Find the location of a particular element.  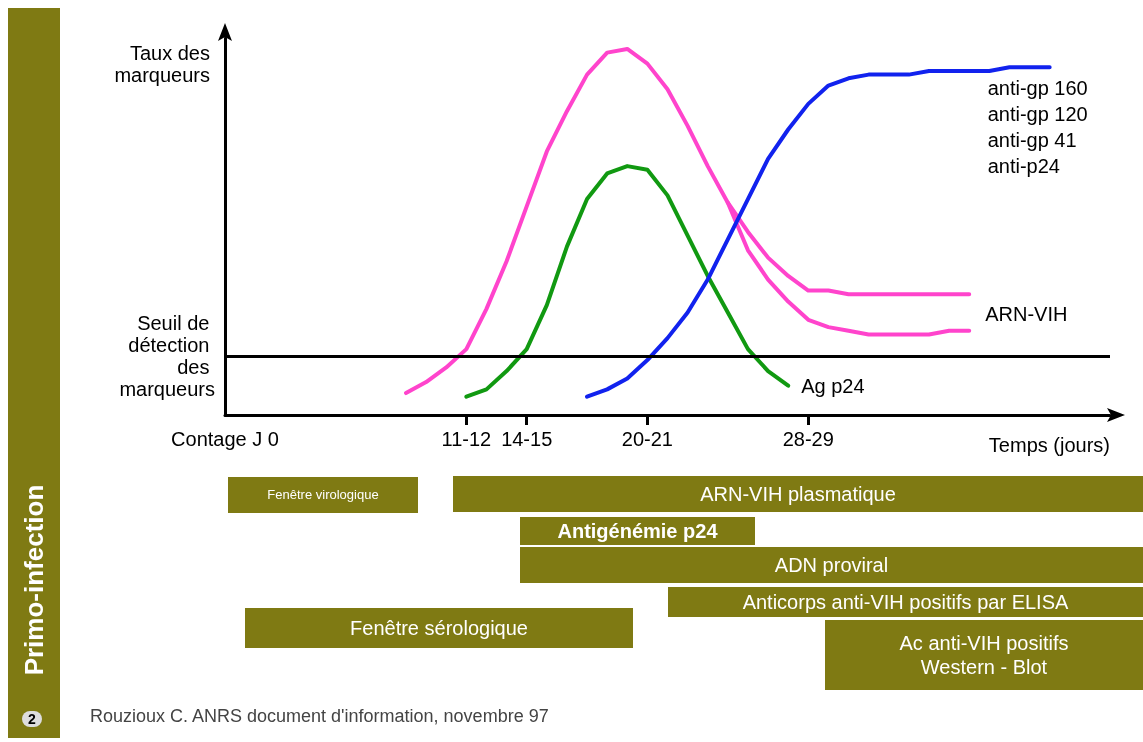

text: ARN-VIH plasmatique is located at coordinates (798, 494).